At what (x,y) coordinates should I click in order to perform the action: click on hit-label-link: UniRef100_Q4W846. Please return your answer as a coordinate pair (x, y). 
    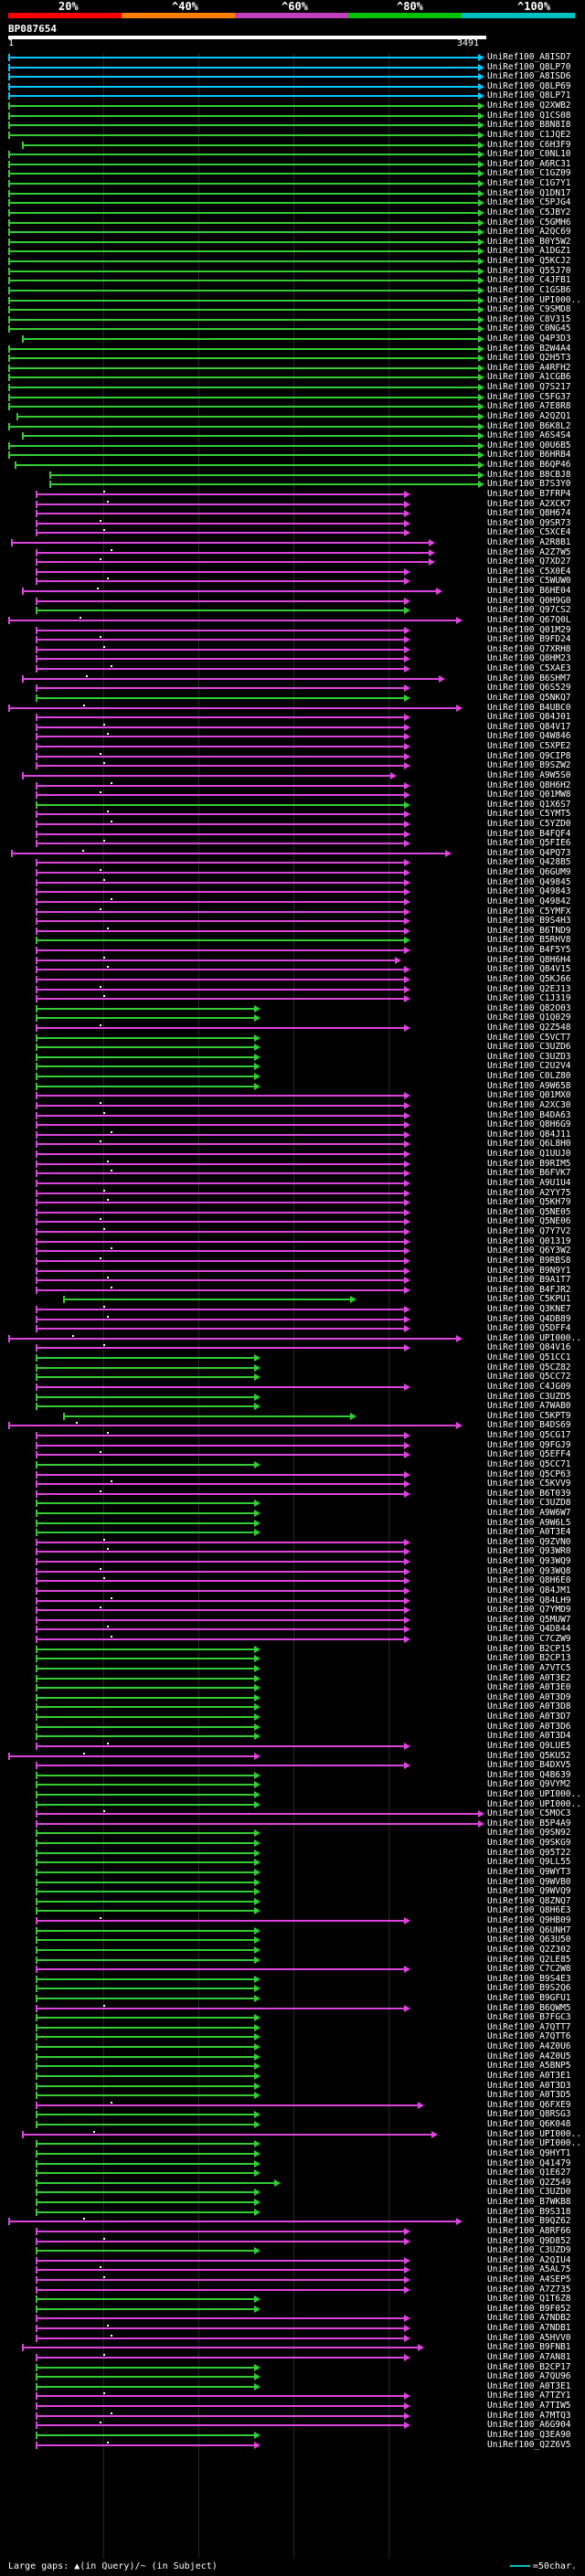
    Looking at the image, I should click on (529, 736).